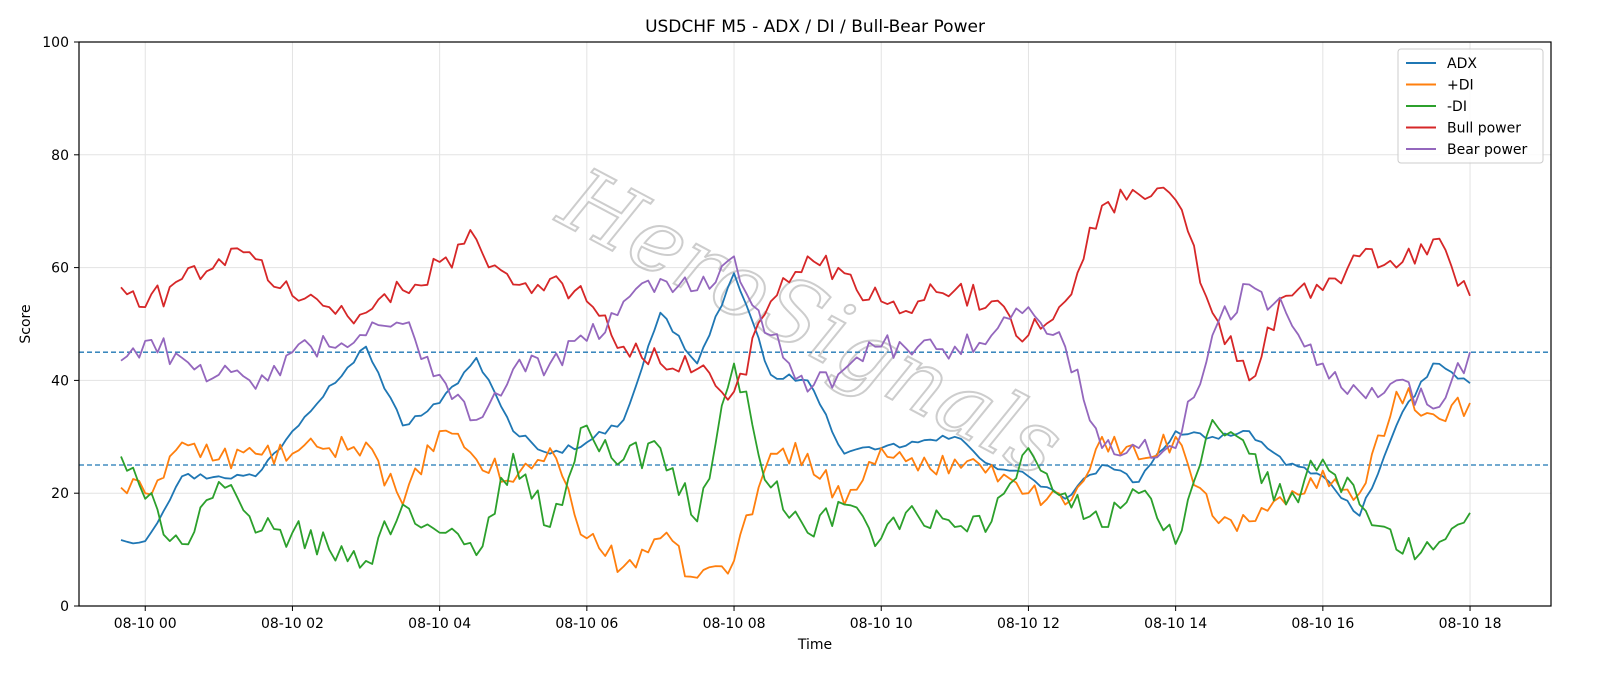 This screenshot has width=1600, height=686. What do you see at coordinates (26, 323) in the screenshot?
I see `y-axis-label: Score` at bounding box center [26, 323].